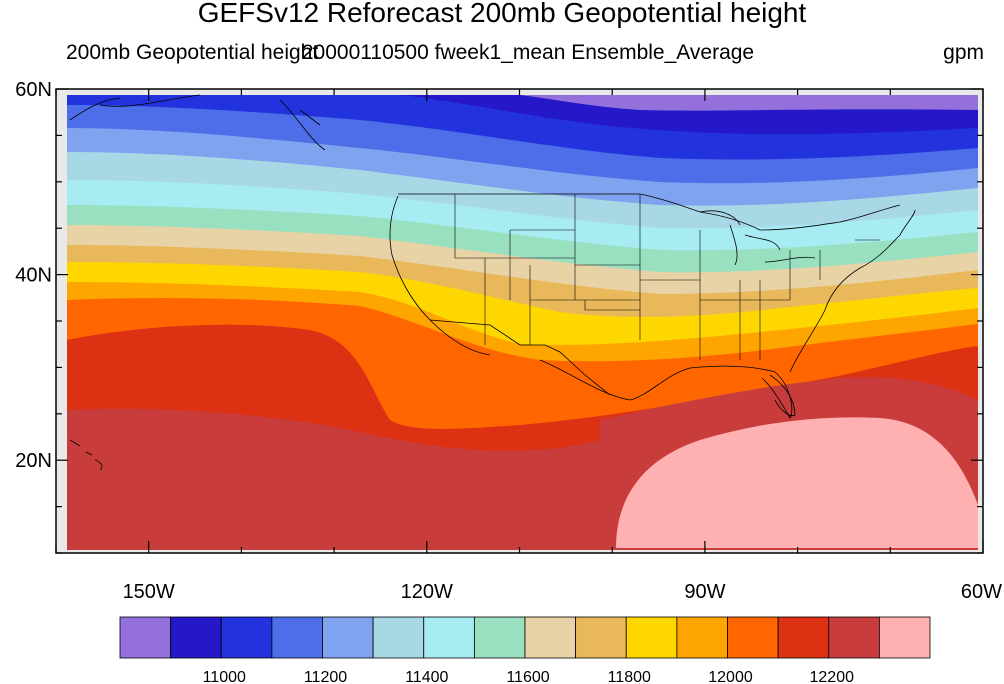  I want to click on coastline-alaska, so click(197, 122).